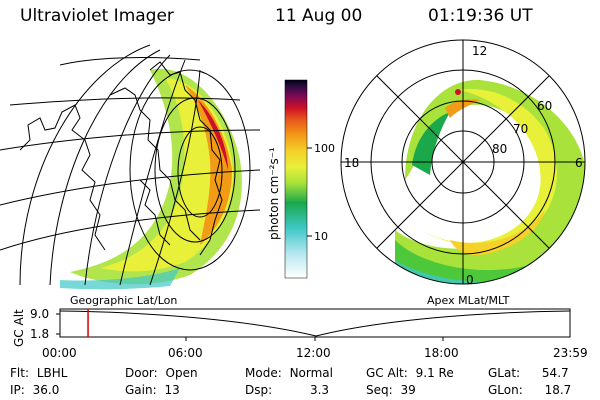 This screenshot has height=400, width=600. I want to click on timeline-xtick: 12:00, so click(313, 353).